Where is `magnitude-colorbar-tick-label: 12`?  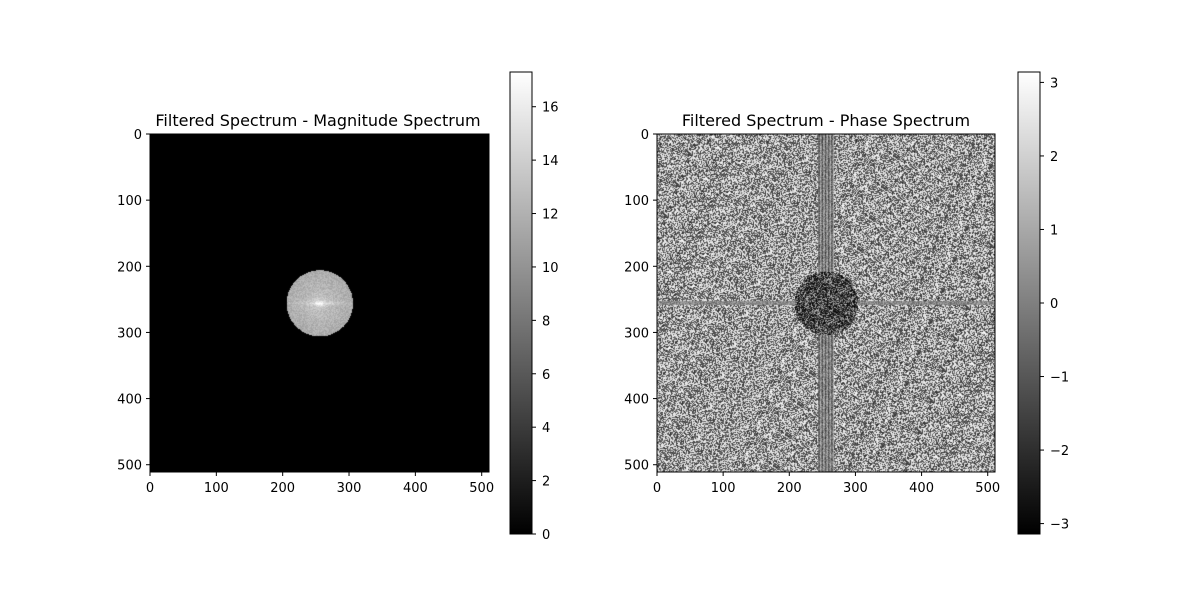 magnitude-colorbar-tick-label: 12 is located at coordinates (550, 215).